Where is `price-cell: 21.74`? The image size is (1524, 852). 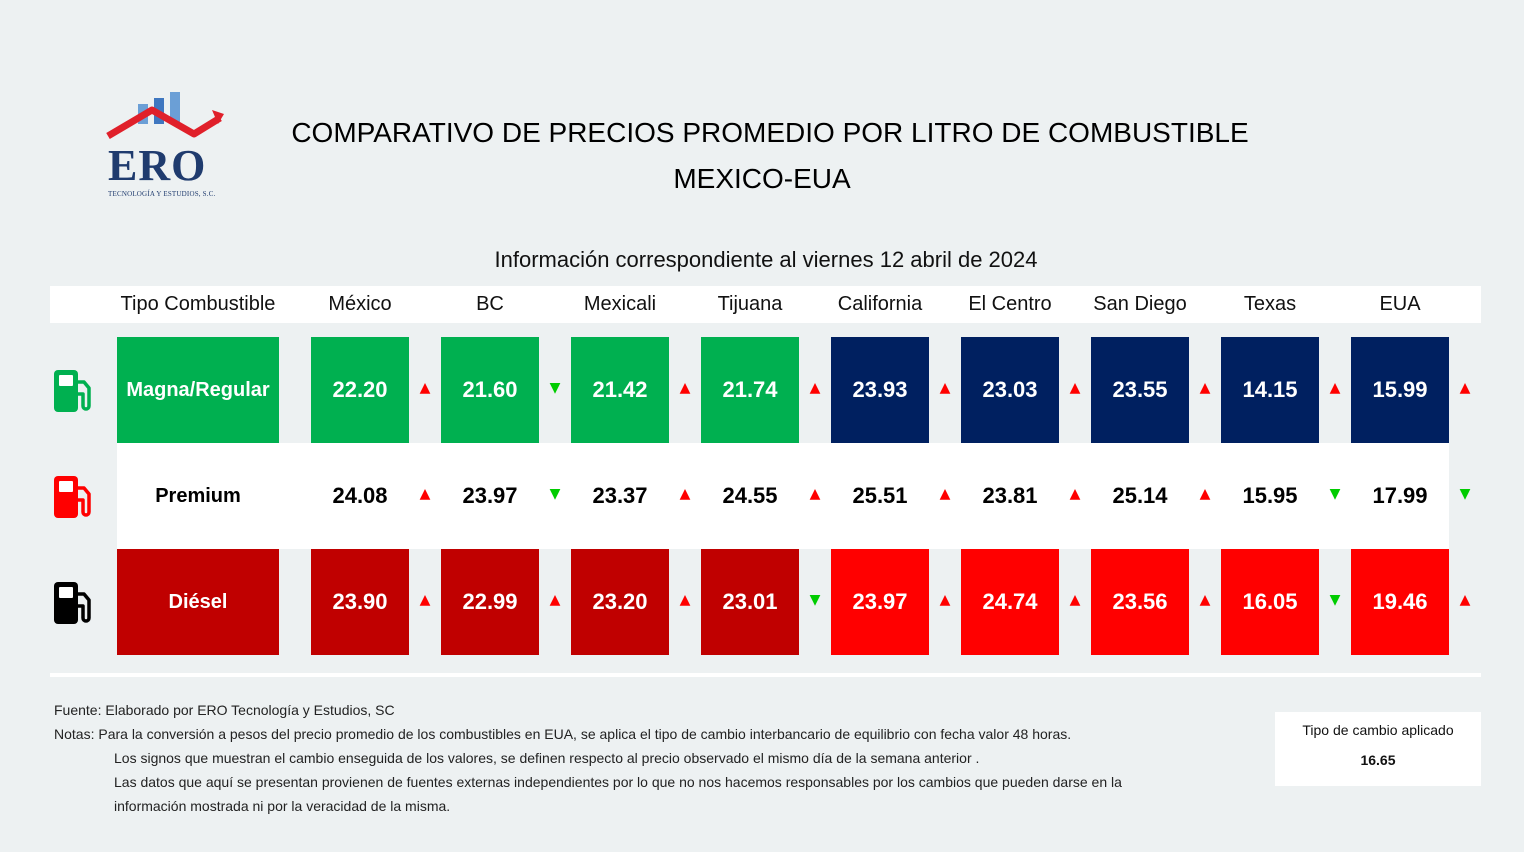
price-cell: 21.74 is located at coordinates (750, 390).